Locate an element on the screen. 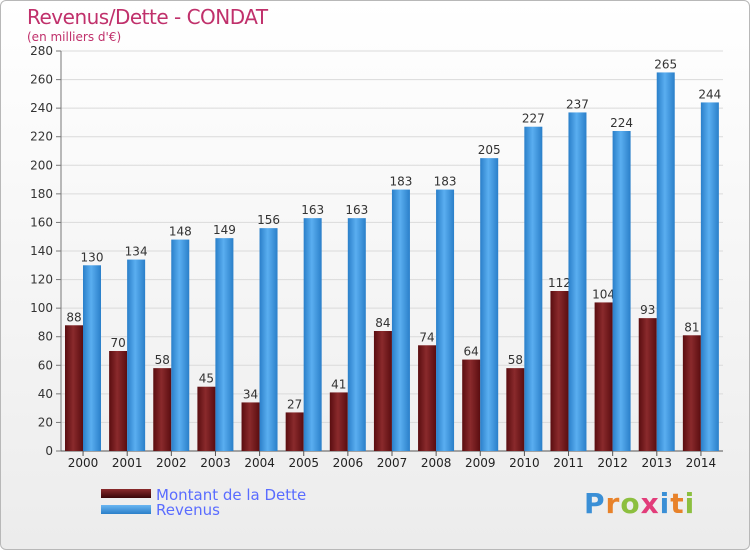 This screenshot has width=750, height=550. data-label: 149 is located at coordinates (224, 230).